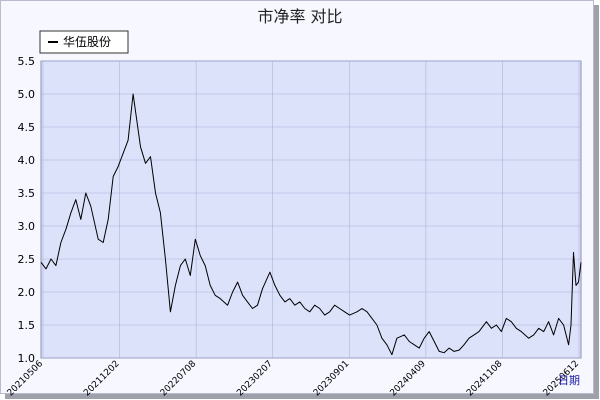 This screenshot has width=600, height=400. What do you see at coordinates (27, 160) in the screenshot?
I see `y-tick-label: 4.0` at bounding box center [27, 160].